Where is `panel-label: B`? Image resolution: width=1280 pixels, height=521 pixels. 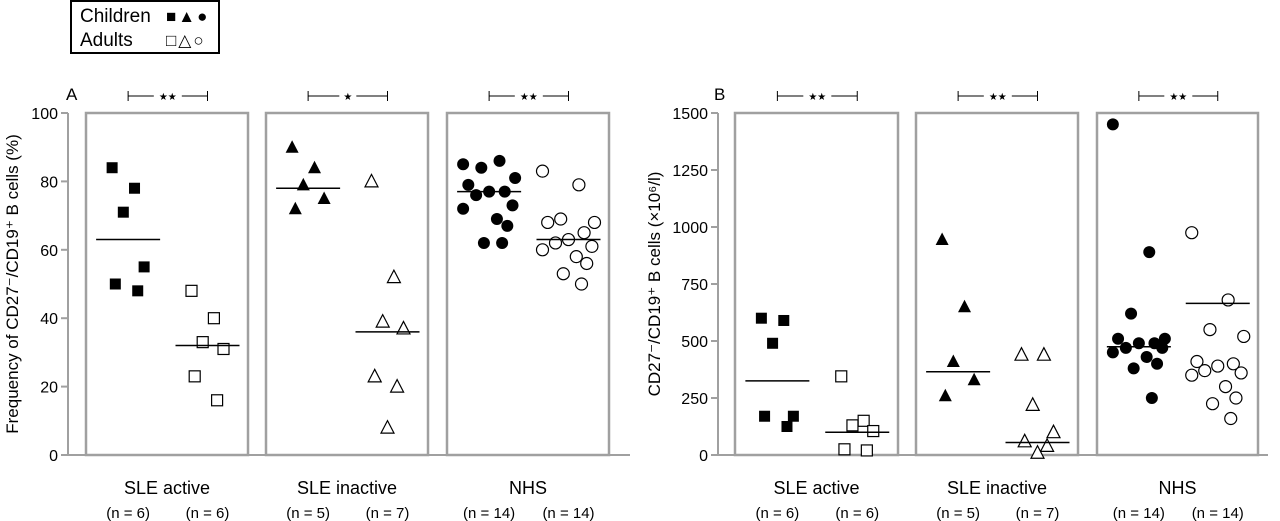 panel-label: B is located at coordinates (719, 94).